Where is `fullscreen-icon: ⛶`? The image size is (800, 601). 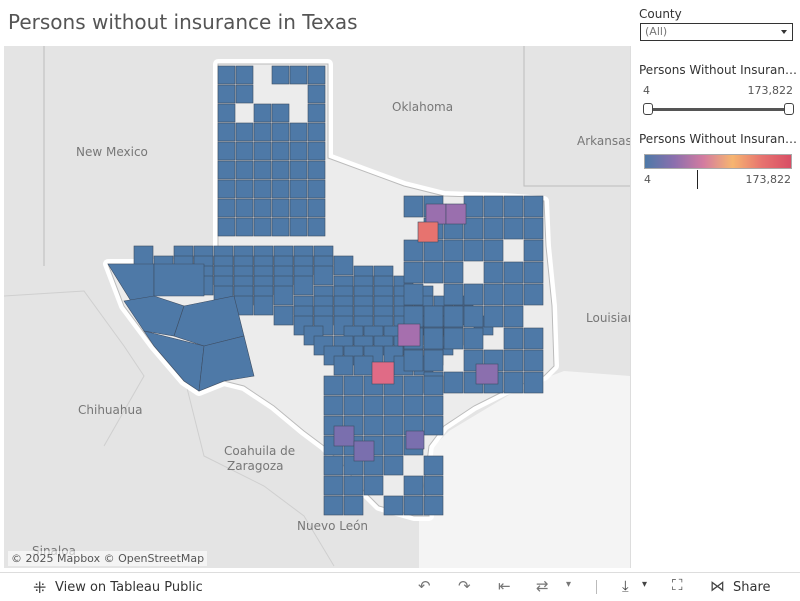 fullscreen-icon: ⛶ is located at coordinates (677, 585).